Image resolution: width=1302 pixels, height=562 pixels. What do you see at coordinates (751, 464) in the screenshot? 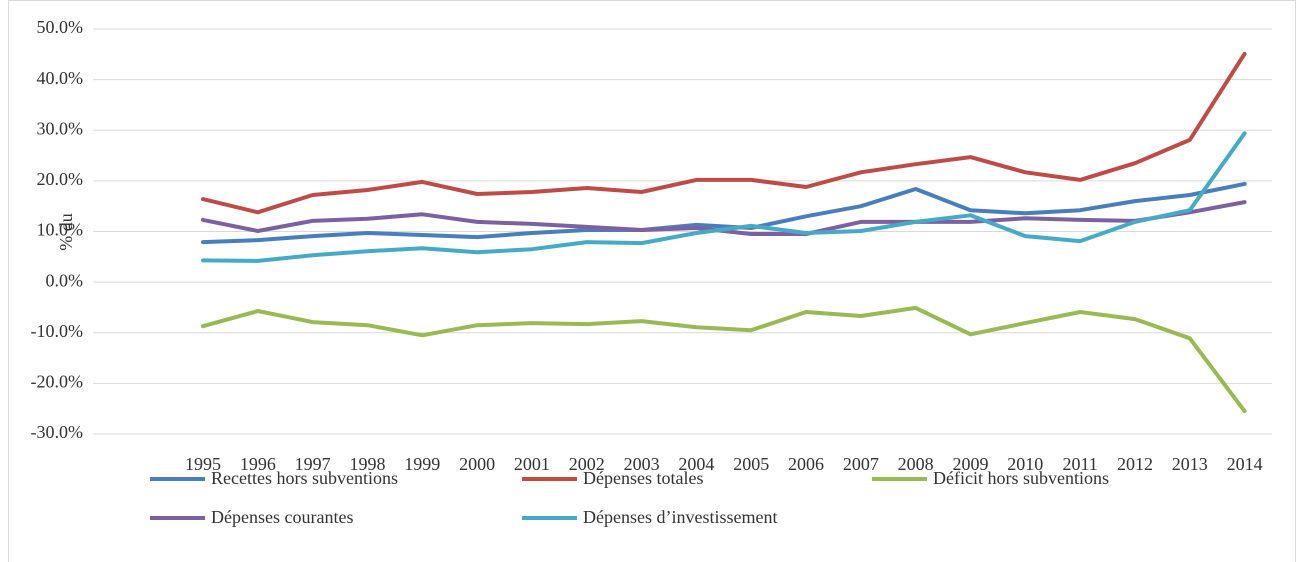
I see `x-tick-label: 2005` at bounding box center [751, 464].